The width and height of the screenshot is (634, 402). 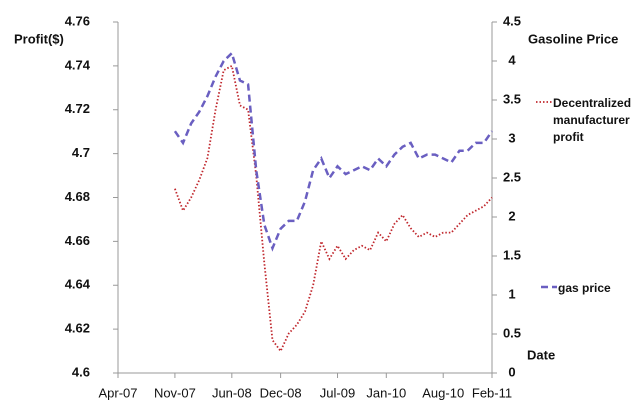 I want to click on x-tick-label: Apr-07, so click(x=117, y=392).